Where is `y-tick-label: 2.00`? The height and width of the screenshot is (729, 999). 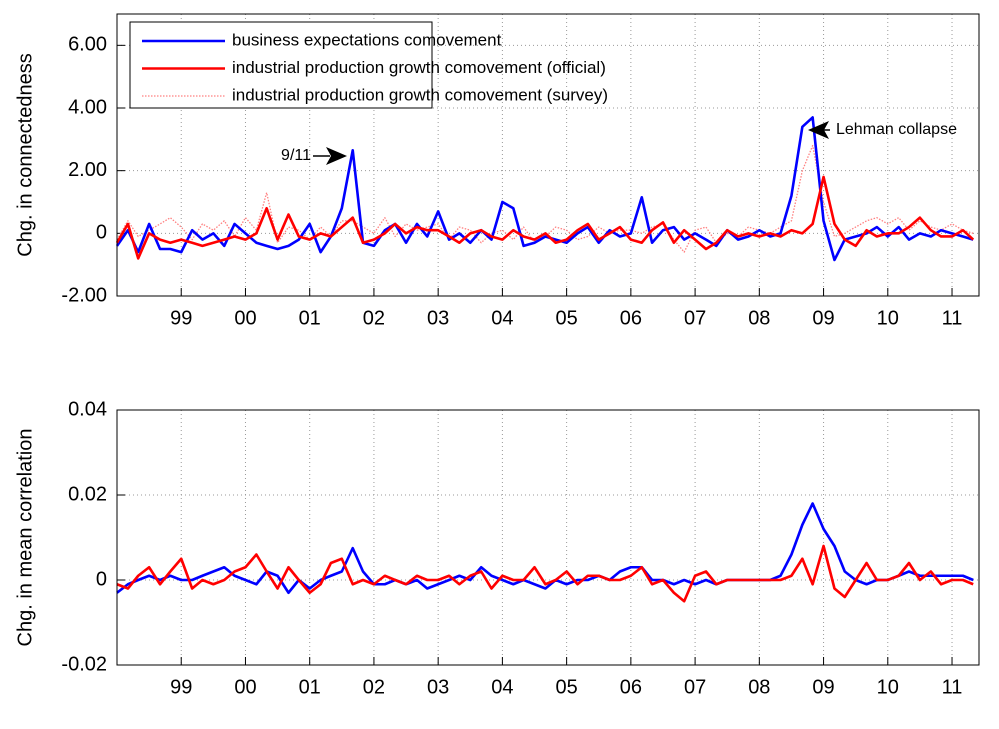
y-tick-label: 2.00 is located at coordinates (87, 170).